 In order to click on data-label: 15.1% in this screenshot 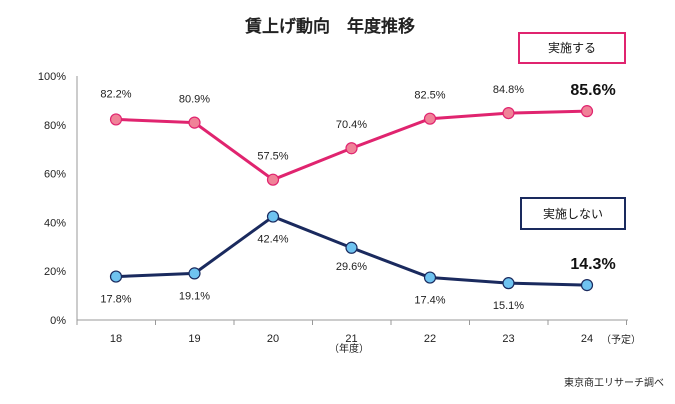, I will do `click(508, 306)`.